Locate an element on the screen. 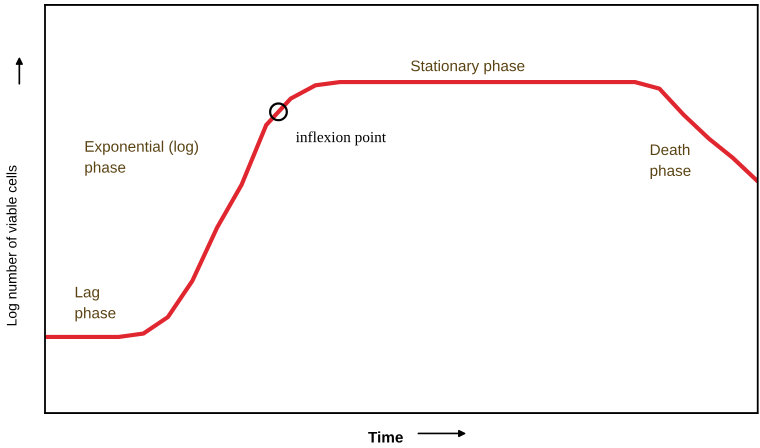 The width and height of the screenshot is (760, 448). annotation: Lag phase is located at coordinates (95, 304).